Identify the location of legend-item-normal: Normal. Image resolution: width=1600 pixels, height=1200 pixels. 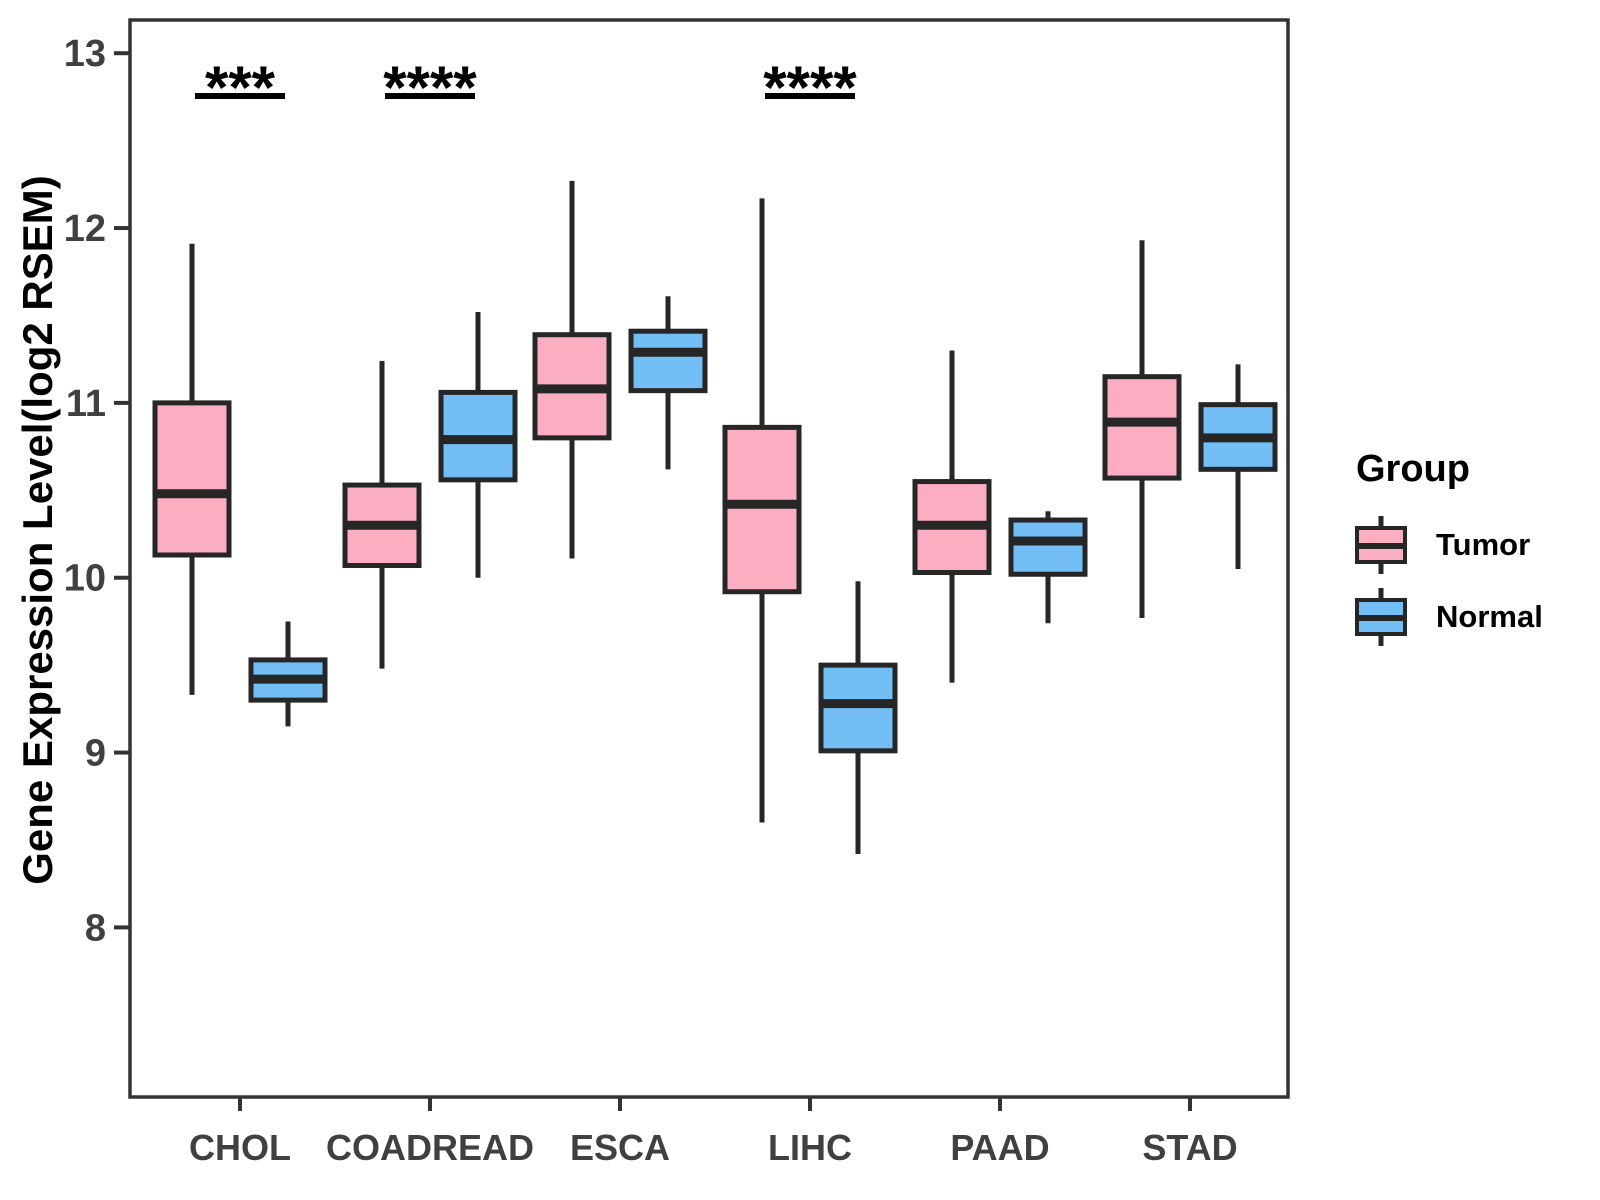
(1447, 617).